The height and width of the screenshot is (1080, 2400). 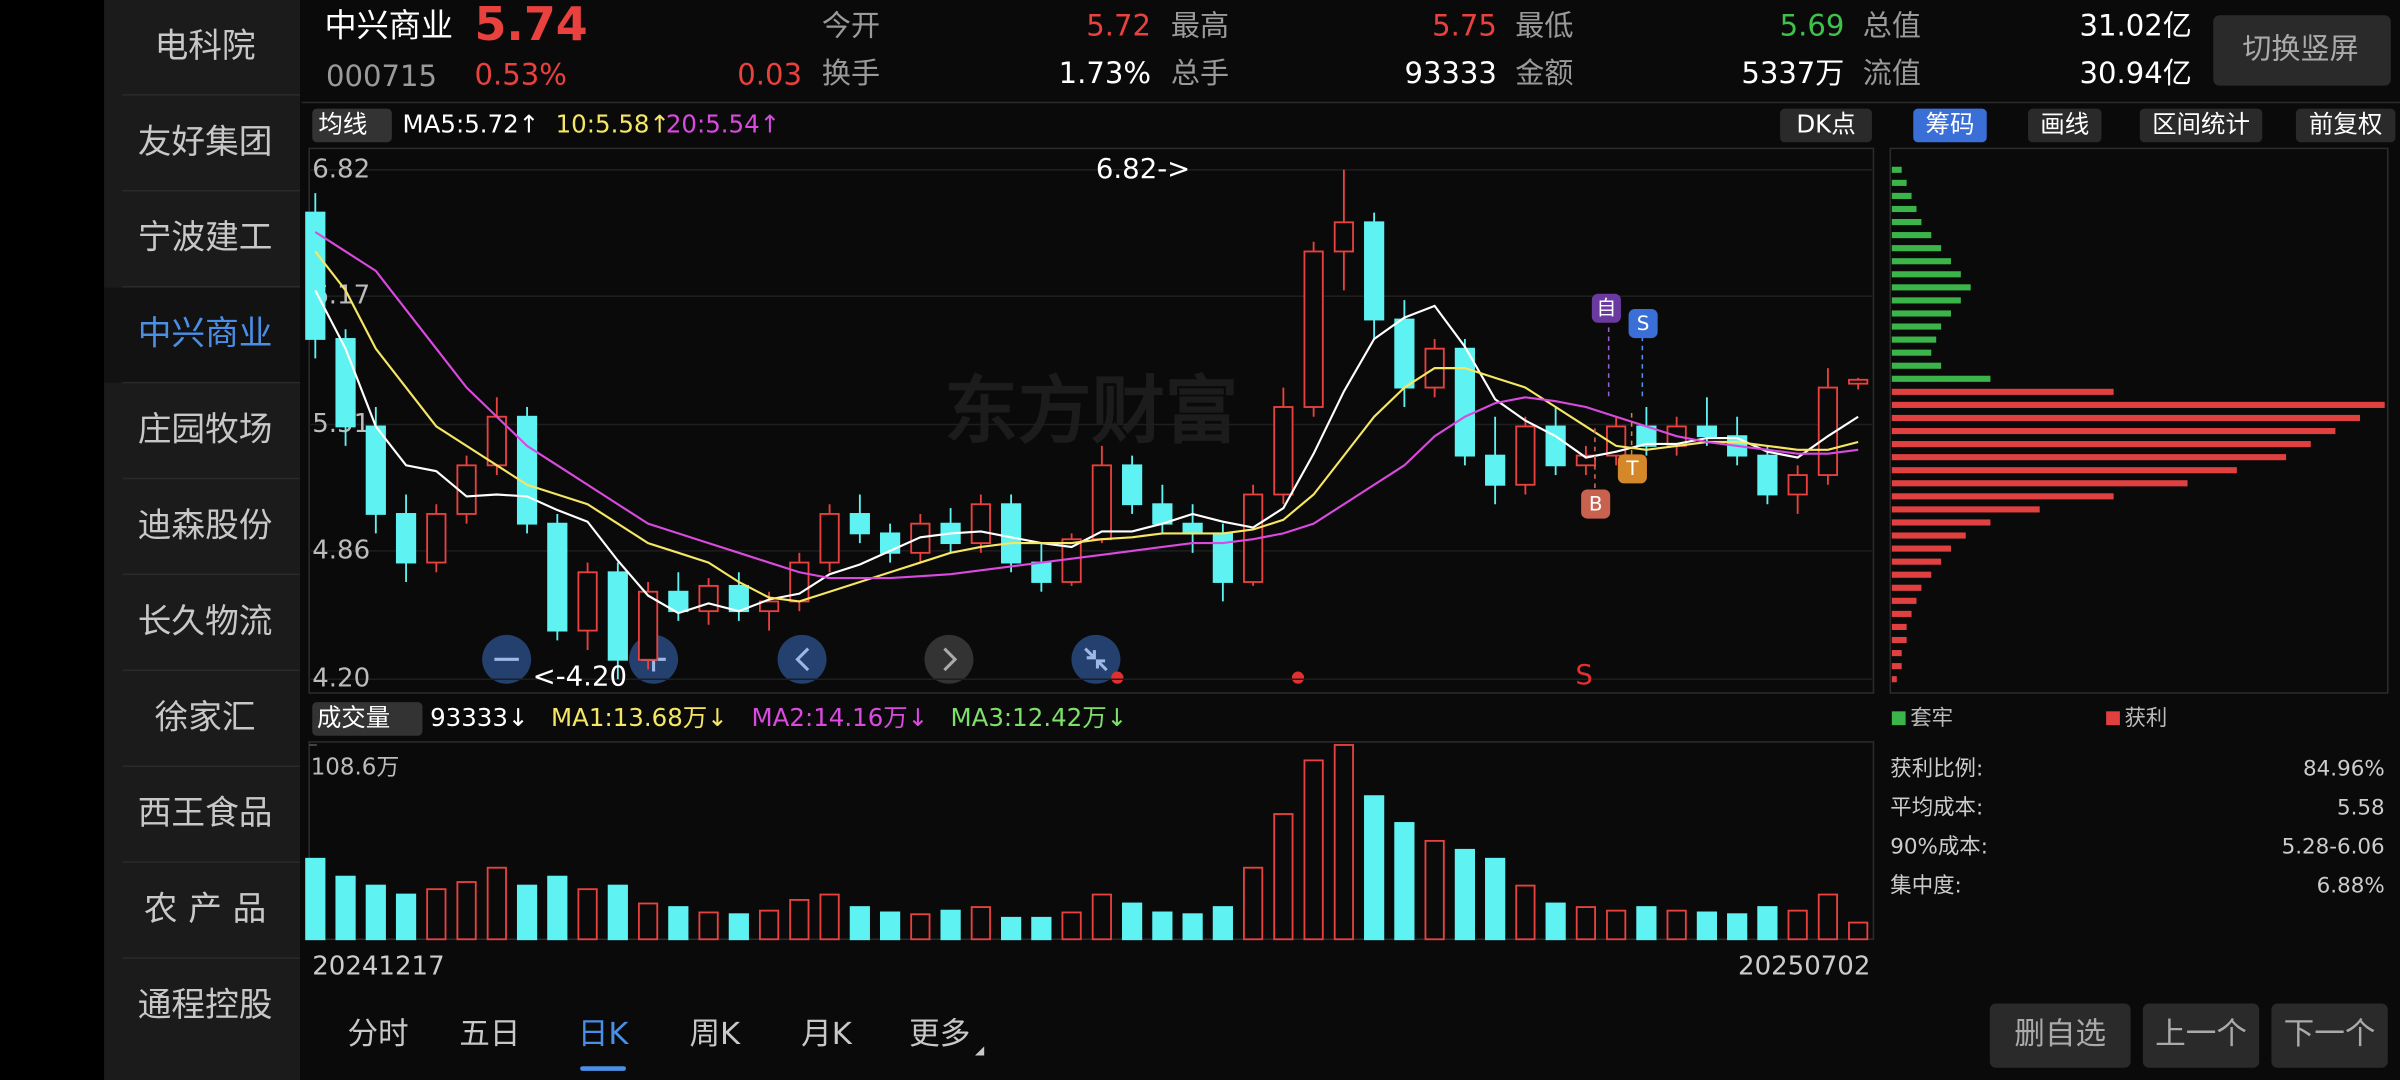 What do you see at coordinates (2145, 718) in the screenshot?
I see `legend-label: 获利` at bounding box center [2145, 718].